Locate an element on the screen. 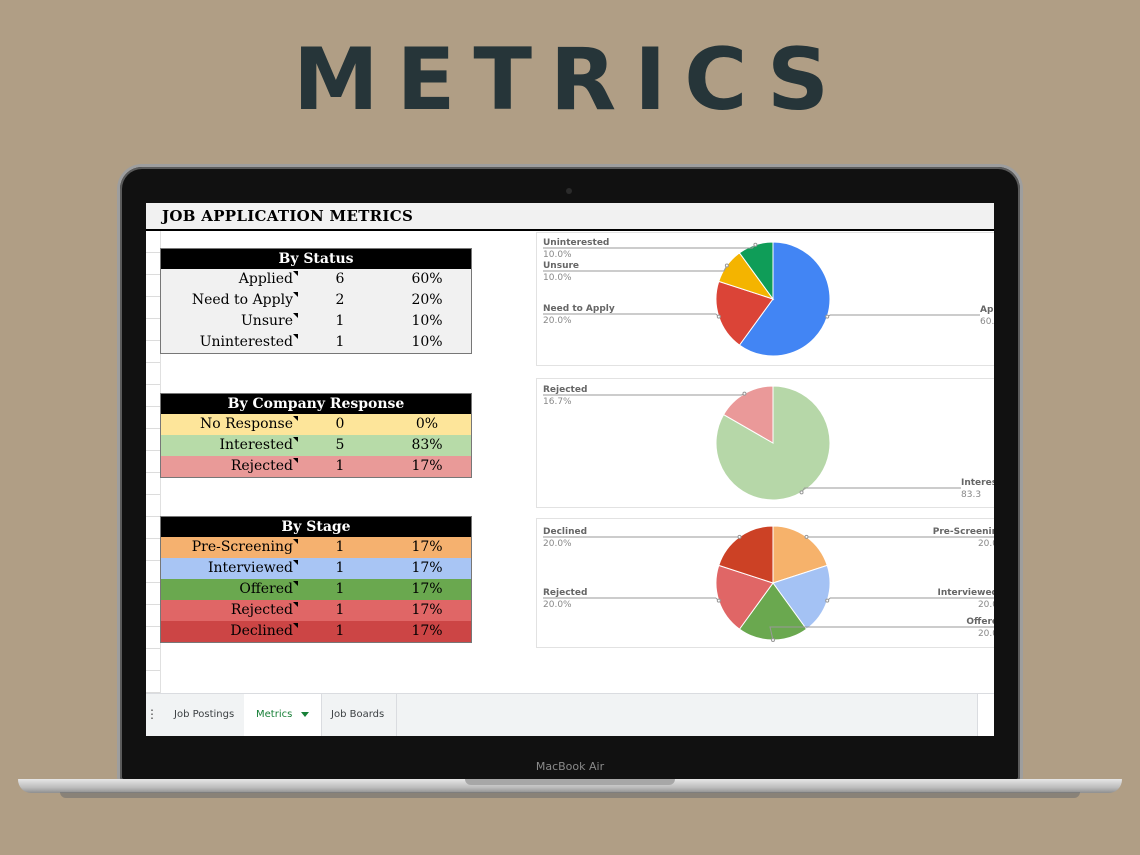 Image resolution: width=1140 pixels, height=855 pixels. sheet-title: JOB APPLICATION METRICS is located at coordinates (288, 216).